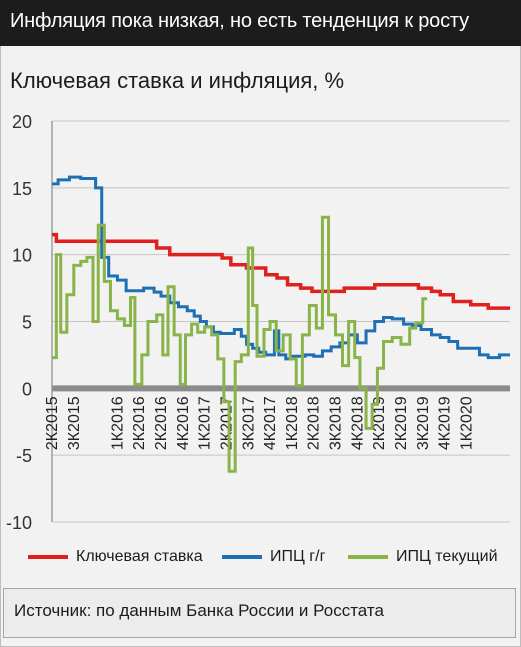 This screenshot has height=647, width=521. Describe the element at coordinates (248, 423) in the screenshot. I see `x-tick-label: 3К2017` at that location.